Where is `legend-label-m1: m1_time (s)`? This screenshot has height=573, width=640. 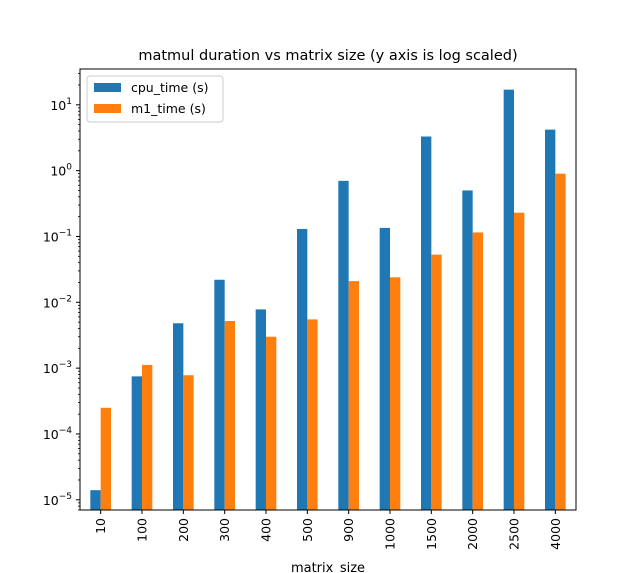
legend-label-m1: m1_time (s) is located at coordinates (168, 108).